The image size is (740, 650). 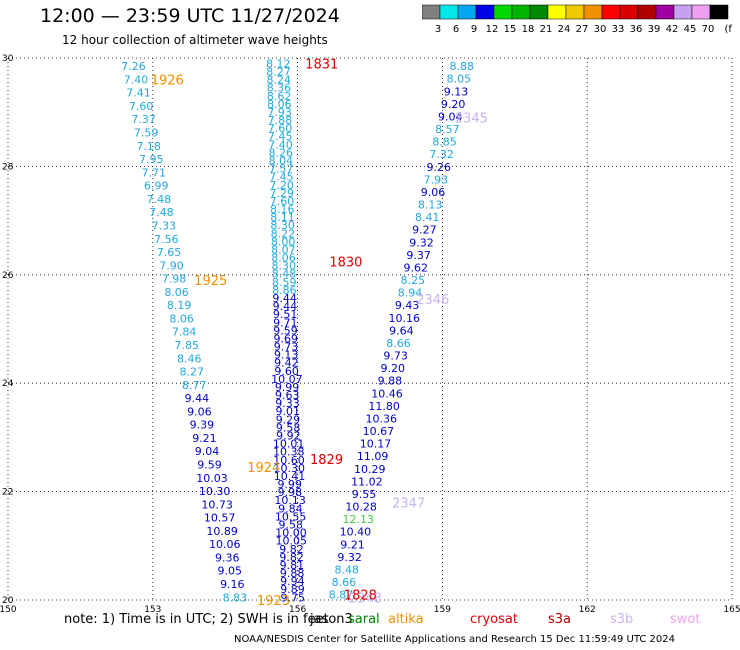 I want to click on wave-height-value: 9.94, so click(x=292, y=581).